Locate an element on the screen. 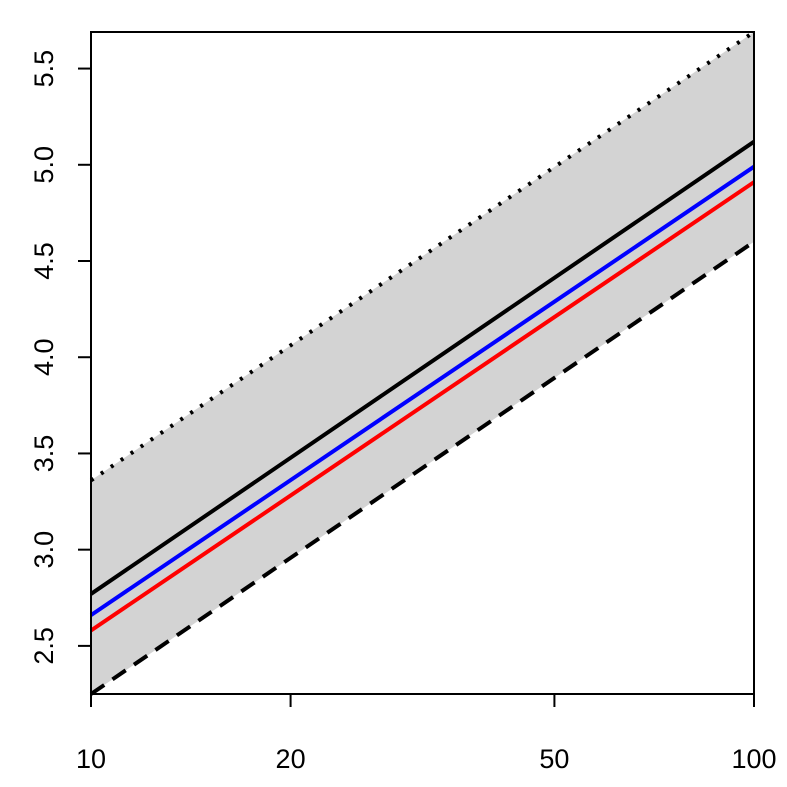  x-tick-label: 20 is located at coordinates (291, 759).